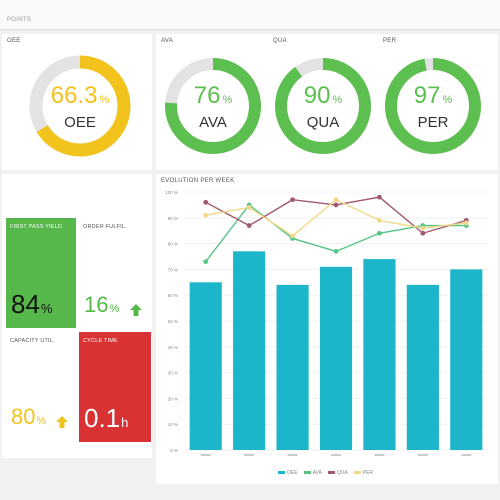 The width and height of the screenshot is (500, 500). I want to click on qua-gauge: 90% QUA, so click(323, 106).